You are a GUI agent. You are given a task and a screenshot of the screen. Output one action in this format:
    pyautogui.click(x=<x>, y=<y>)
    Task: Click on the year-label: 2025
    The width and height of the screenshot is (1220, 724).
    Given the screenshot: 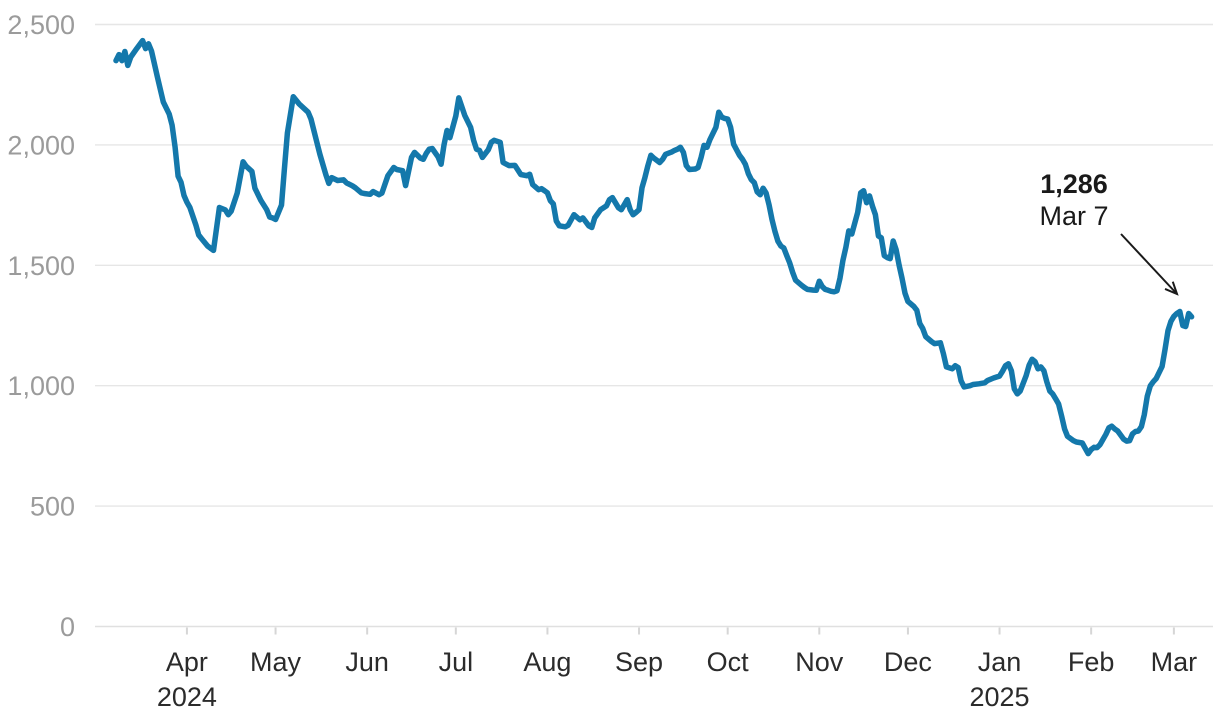 What is the action you would take?
    pyautogui.click(x=1000, y=697)
    